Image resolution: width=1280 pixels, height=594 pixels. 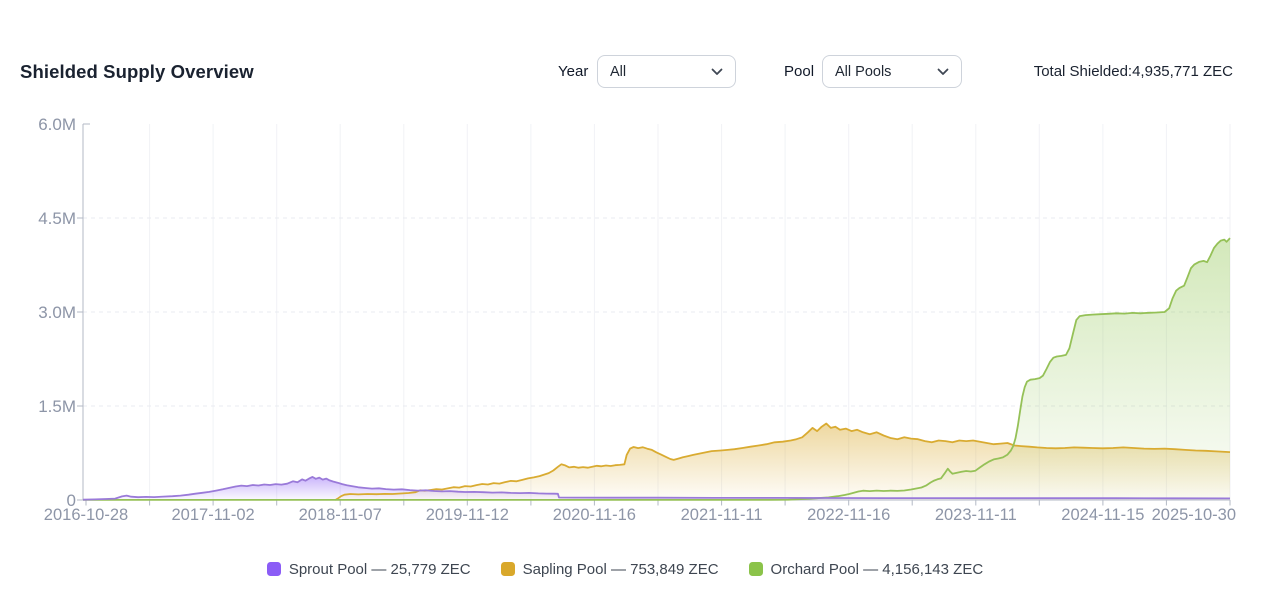 What do you see at coordinates (467, 515) in the screenshot?
I see `svg-text: 2019-11-12` at bounding box center [467, 515].